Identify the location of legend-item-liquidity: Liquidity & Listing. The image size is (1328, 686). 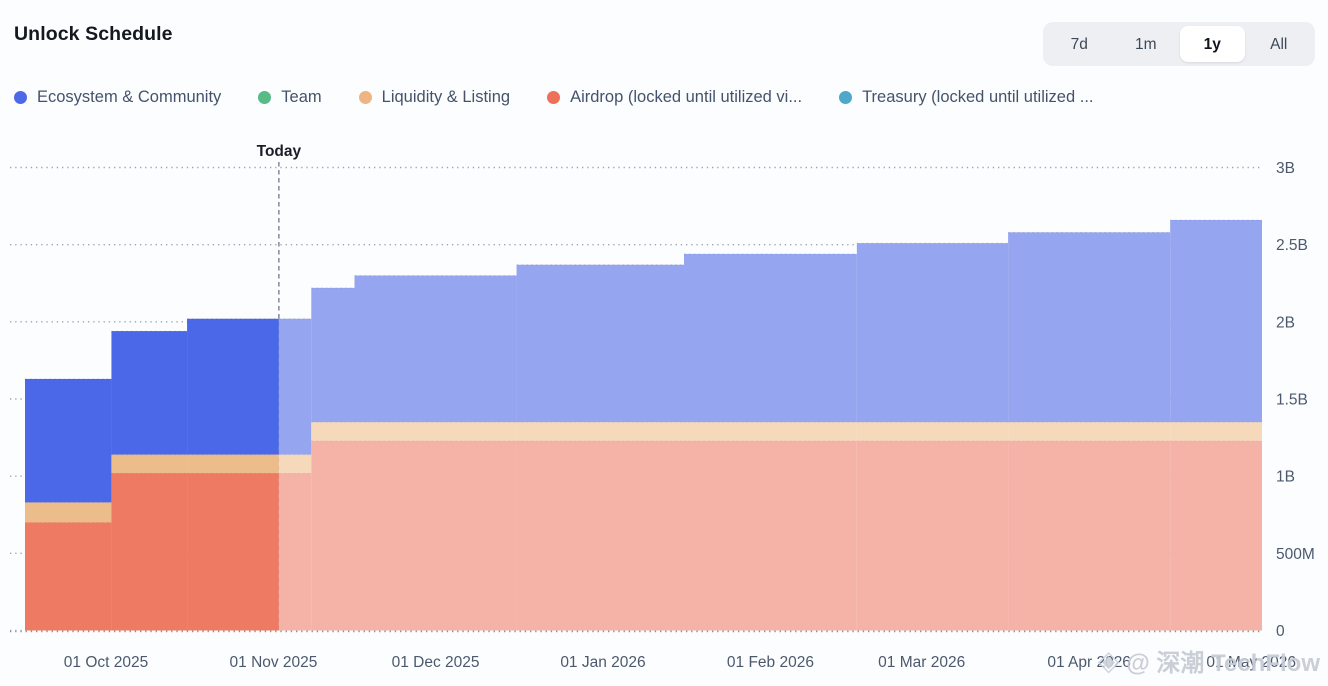
(434, 97).